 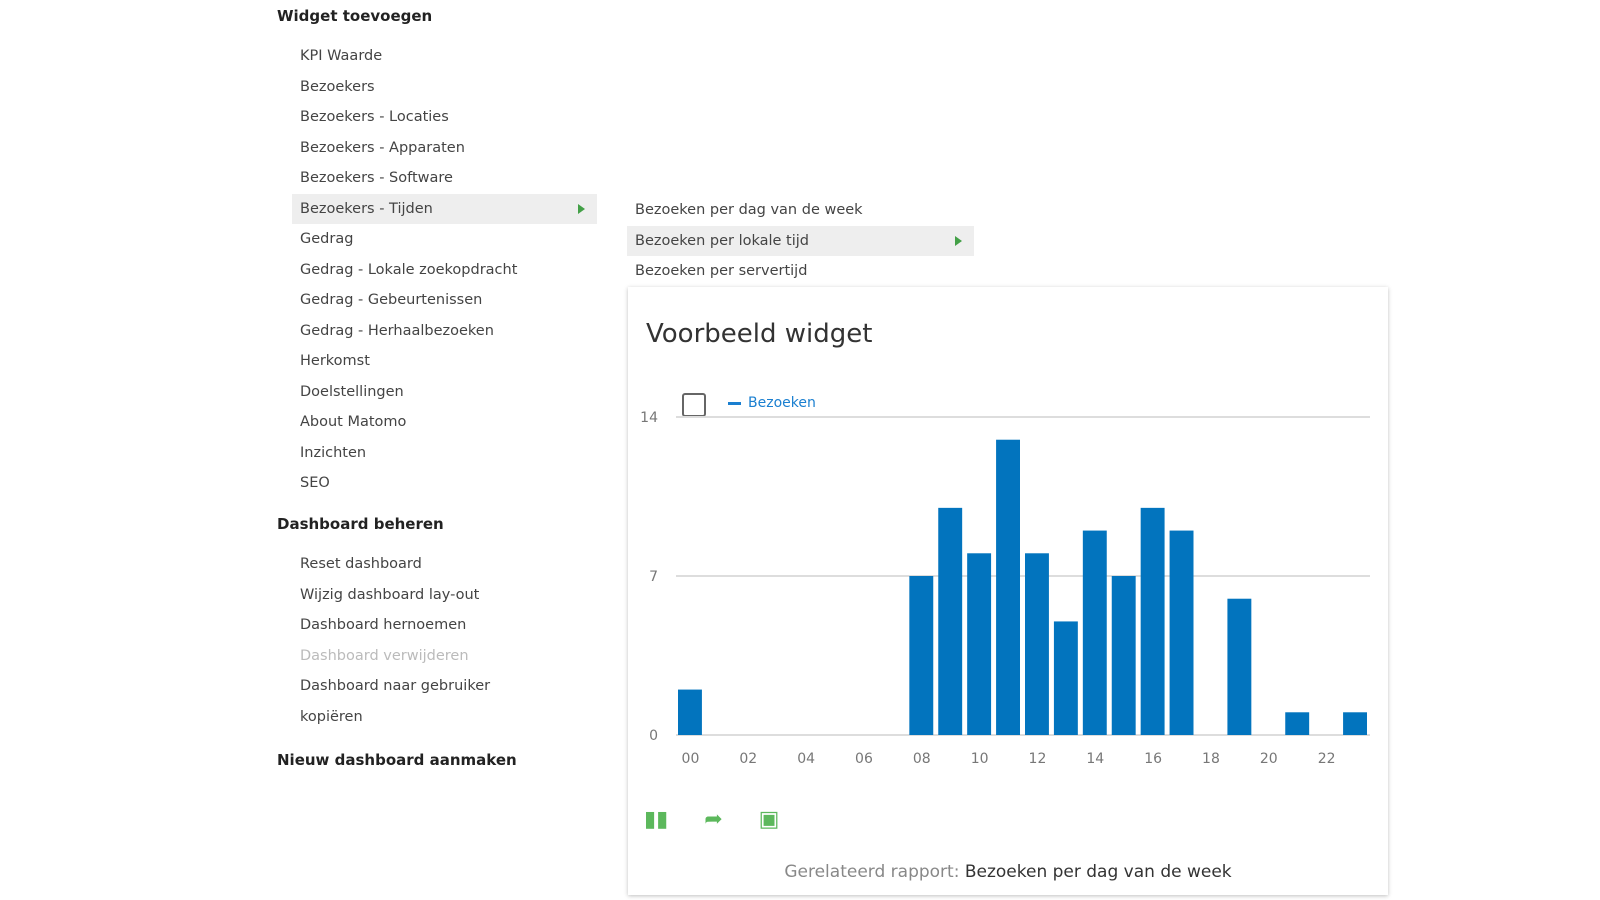 I want to click on widget_menu-item: SEO, so click(x=315, y=483).